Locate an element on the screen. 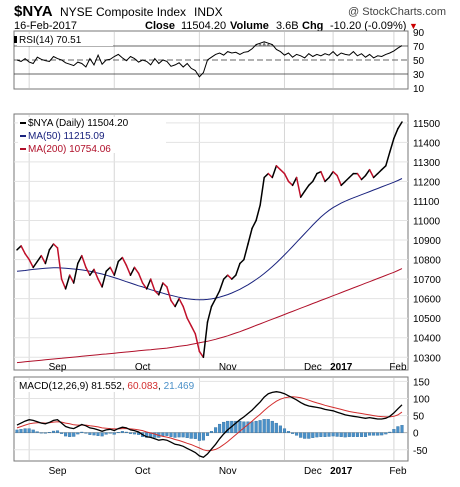  price-tick-11200: 11200 is located at coordinates (427, 182).